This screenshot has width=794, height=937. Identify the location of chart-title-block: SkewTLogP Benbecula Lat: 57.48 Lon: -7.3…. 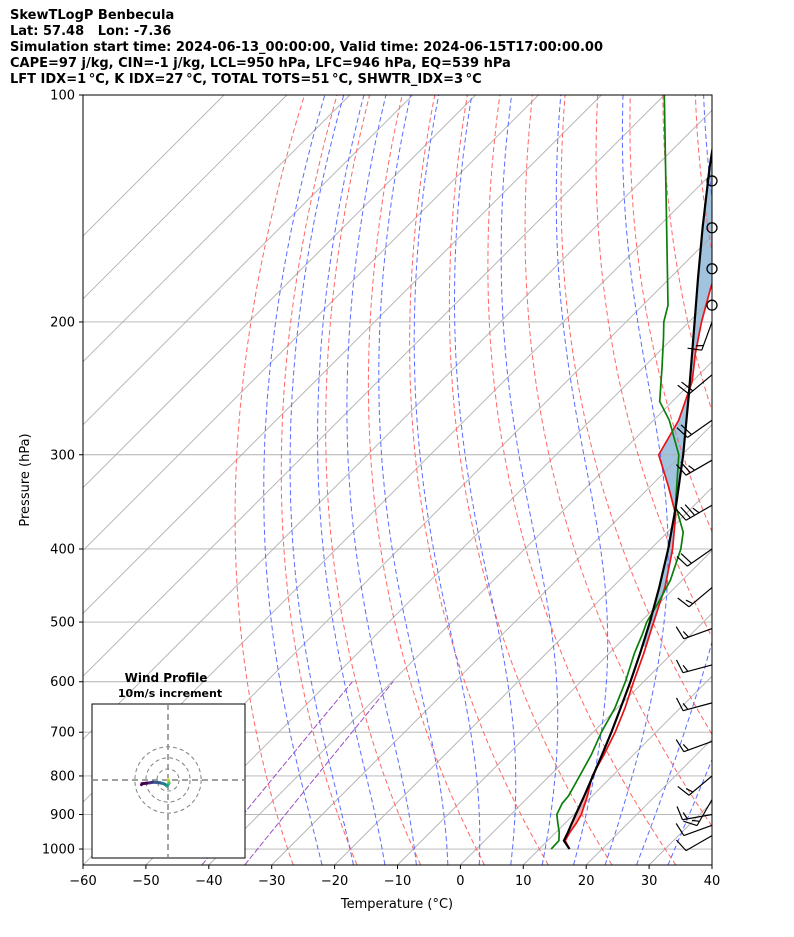
(306, 48).